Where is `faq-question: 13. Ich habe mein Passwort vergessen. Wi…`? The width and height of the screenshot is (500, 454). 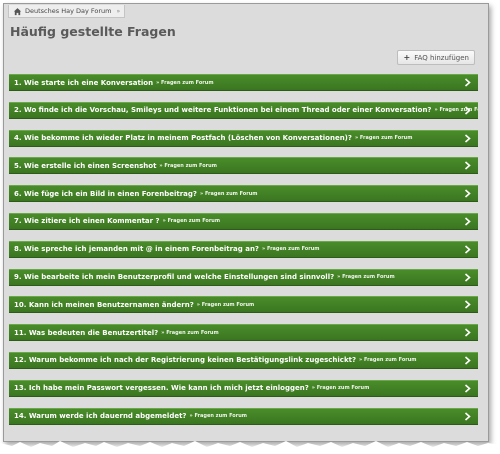
faq-question: 13. Ich habe mein Passwort vergessen. Wi… is located at coordinates (161, 388).